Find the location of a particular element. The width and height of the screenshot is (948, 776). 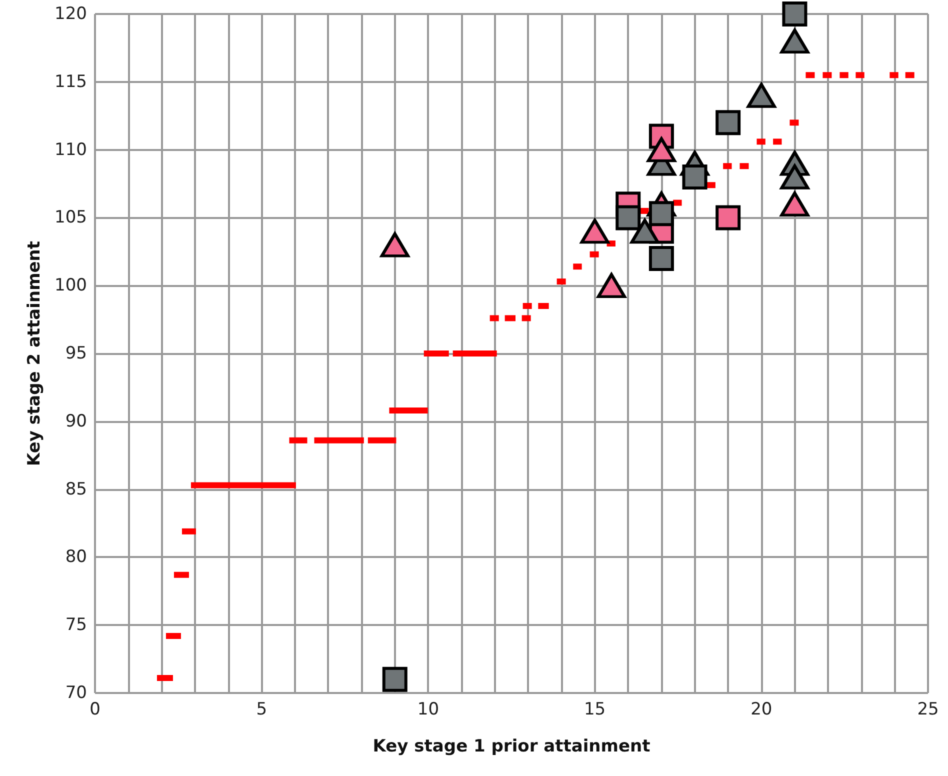

y-tick-label: 75 is located at coordinates (76, 625).